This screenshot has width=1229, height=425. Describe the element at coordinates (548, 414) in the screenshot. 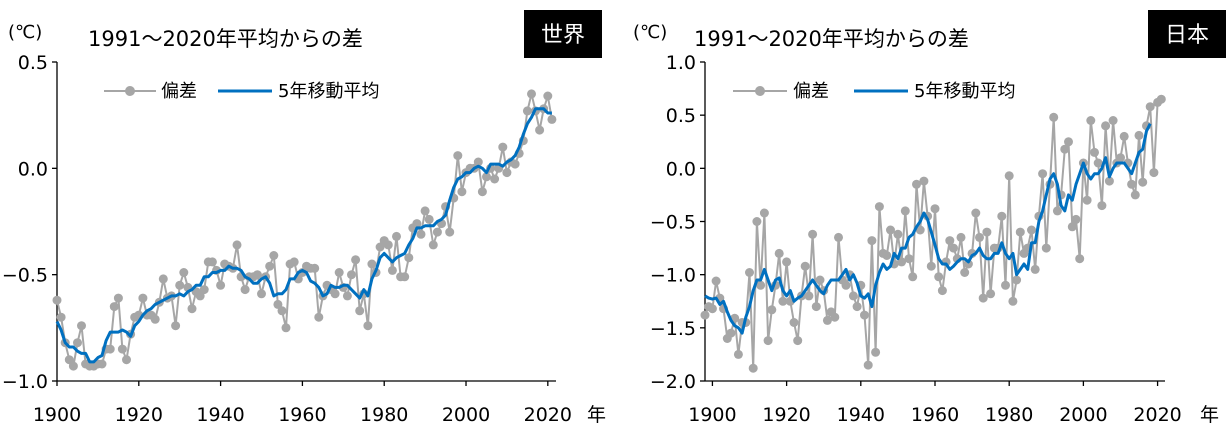

I see `world-x-tick-label: 2020` at that location.